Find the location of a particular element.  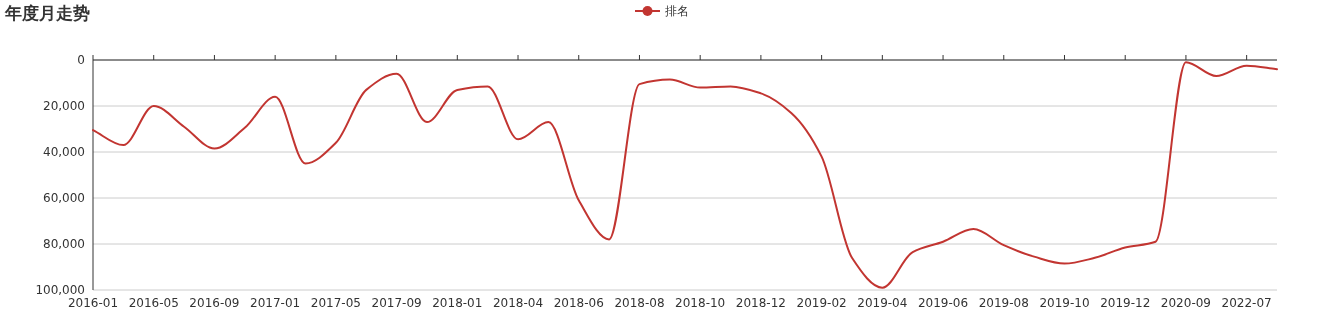

y-tick-label: 100,000 is located at coordinates (60, 290).